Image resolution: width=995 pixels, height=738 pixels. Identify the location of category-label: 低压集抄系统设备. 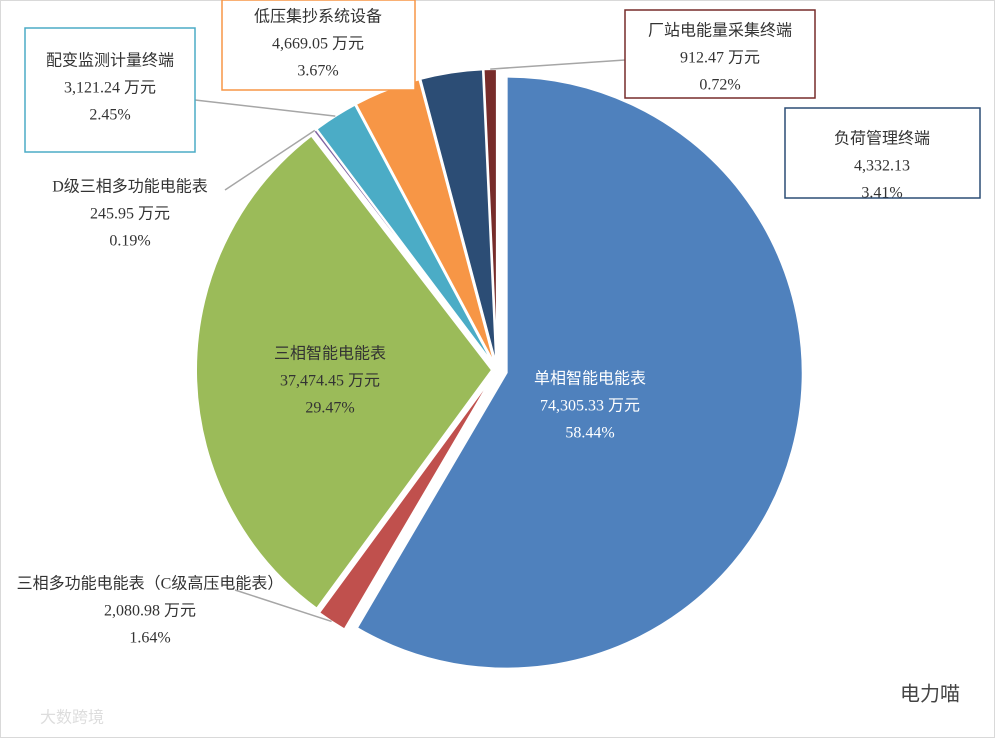
(318, 17).